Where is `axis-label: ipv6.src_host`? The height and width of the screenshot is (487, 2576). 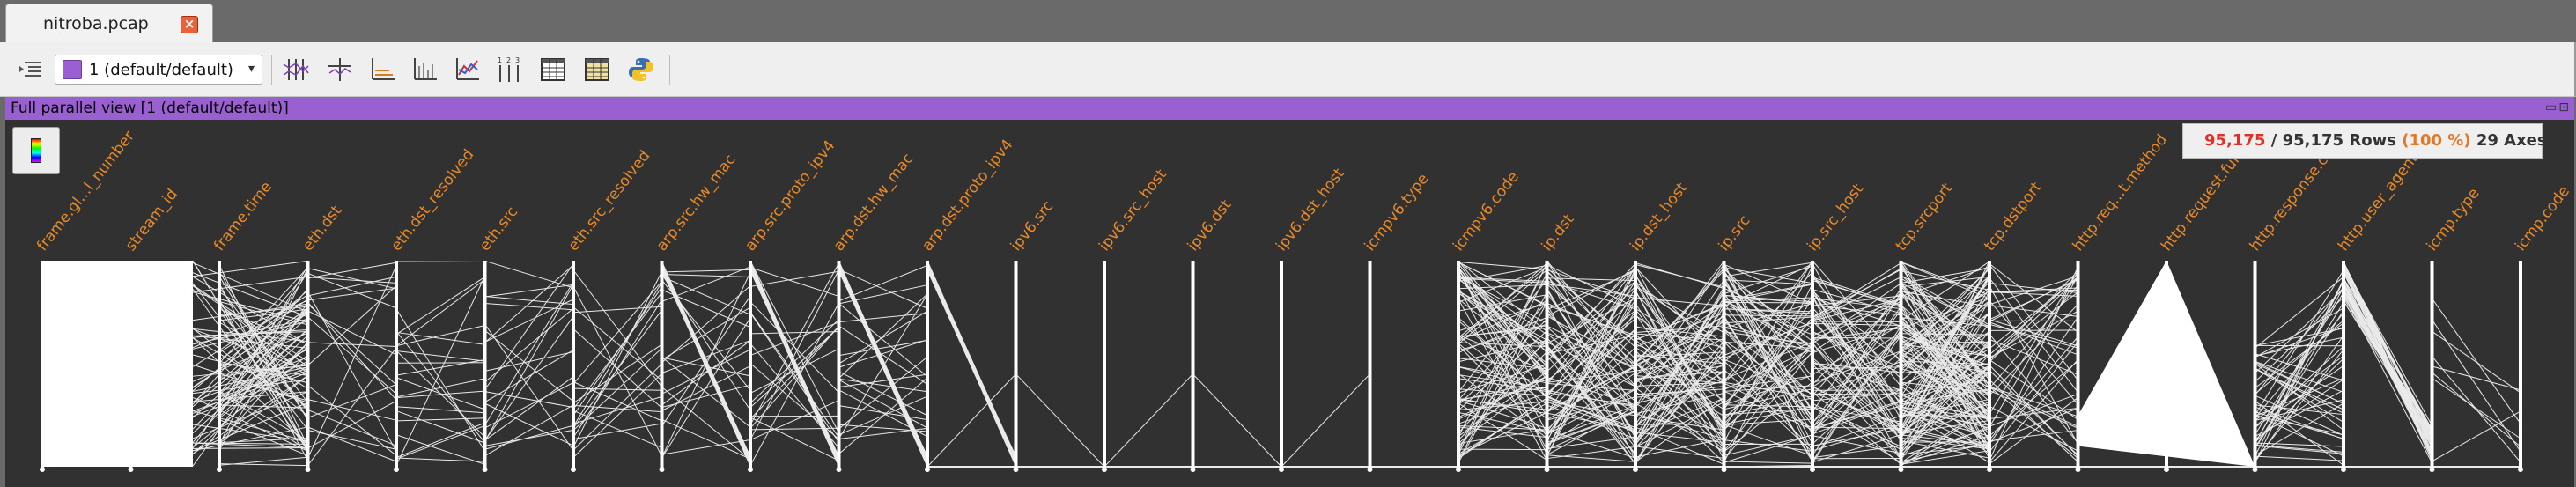
axis-label: ipv6.src_host is located at coordinates (1133, 210).